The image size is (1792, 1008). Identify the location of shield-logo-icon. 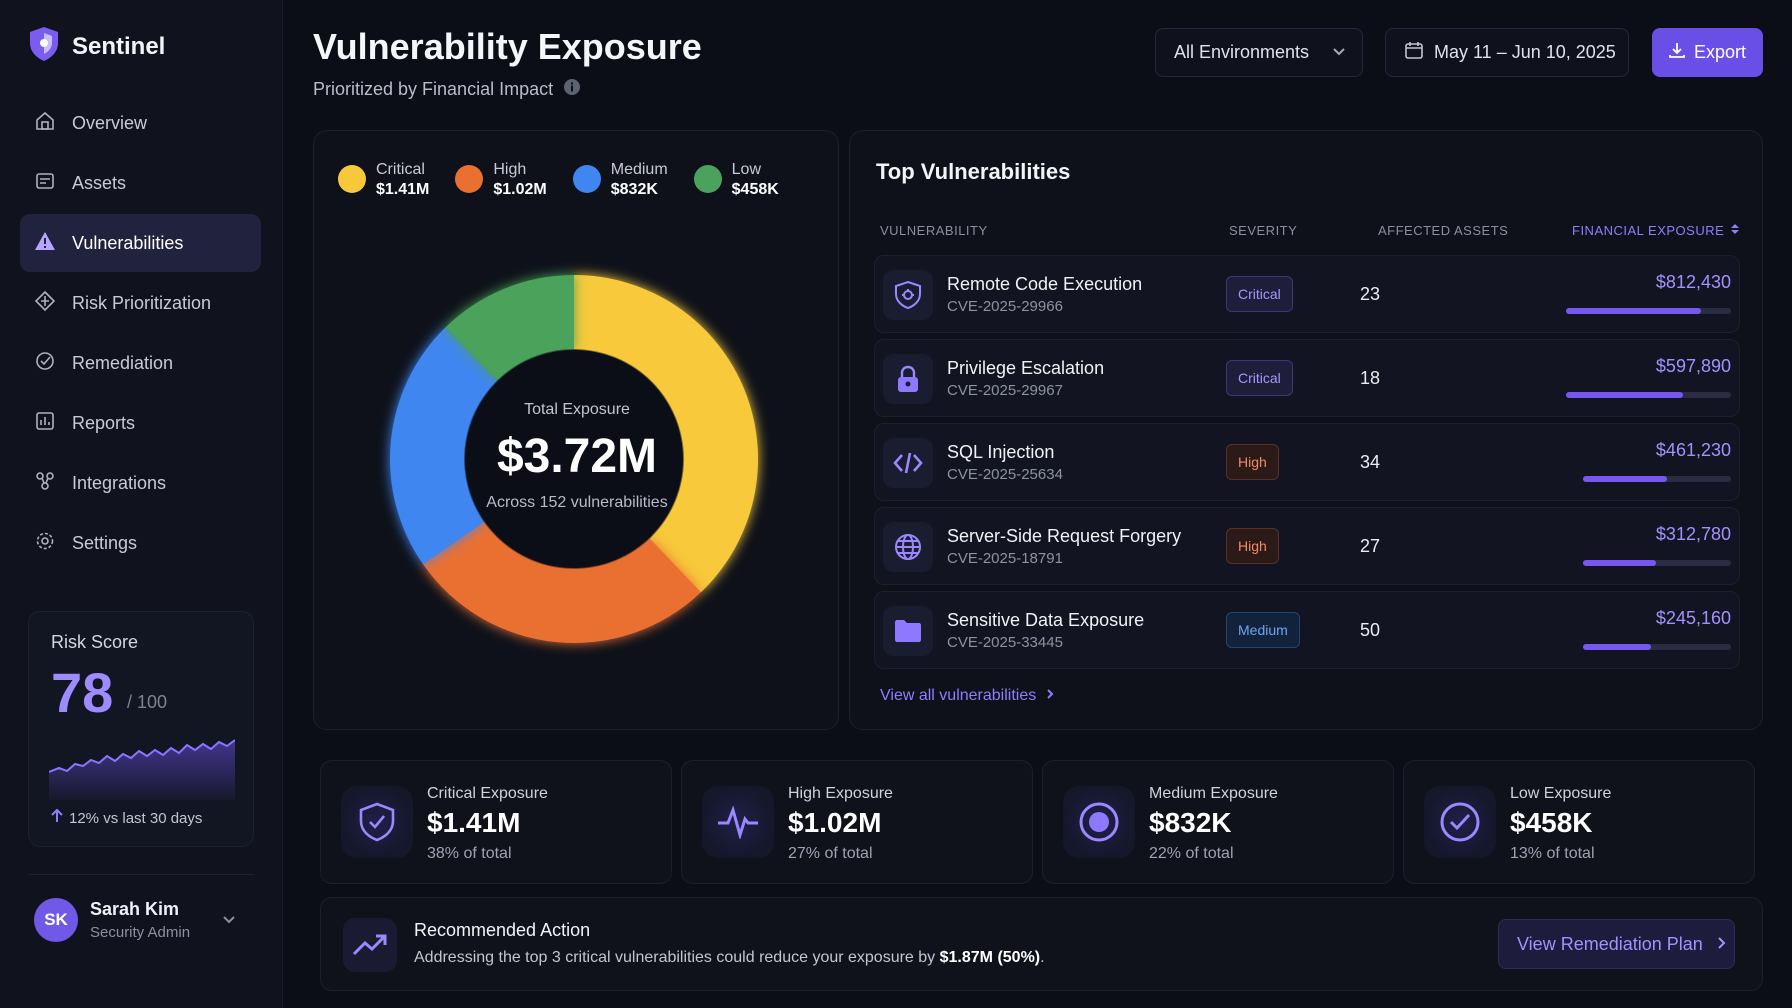
(44, 46).